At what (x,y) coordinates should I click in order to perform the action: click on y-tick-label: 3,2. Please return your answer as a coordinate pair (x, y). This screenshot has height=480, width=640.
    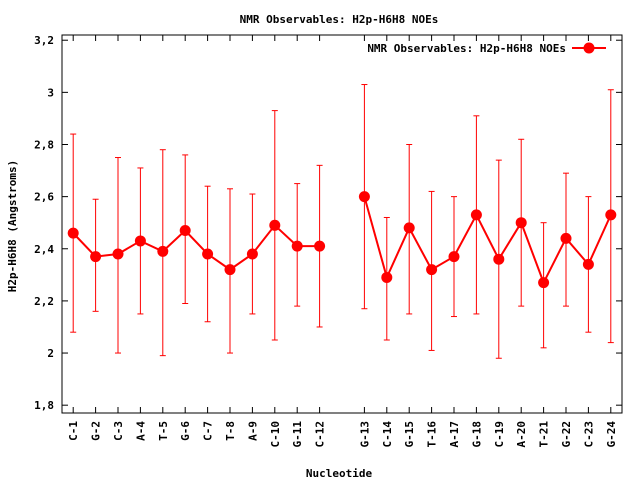
    Looking at the image, I should click on (44, 40).